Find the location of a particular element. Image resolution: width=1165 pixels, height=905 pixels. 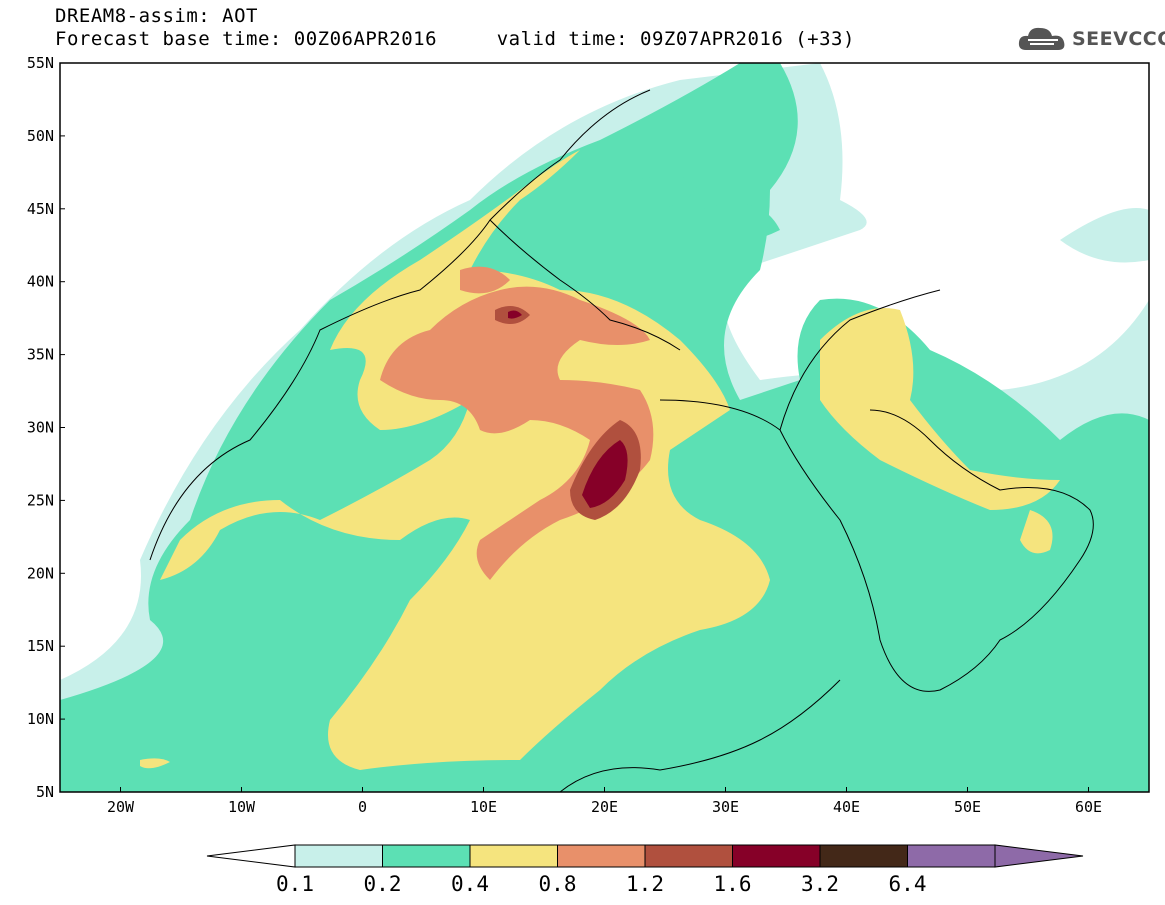

lat-label: 30N is located at coordinates (40, 428).